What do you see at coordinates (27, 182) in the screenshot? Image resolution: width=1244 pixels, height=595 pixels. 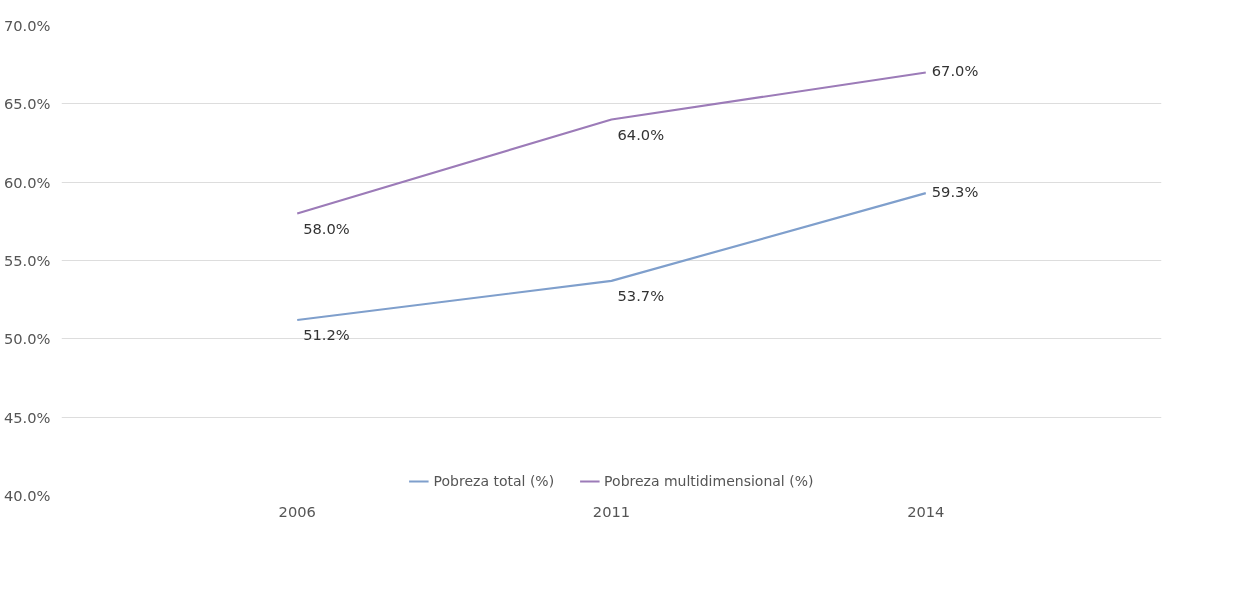 I see `y-tick-label: 60.0%` at bounding box center [27, 182].